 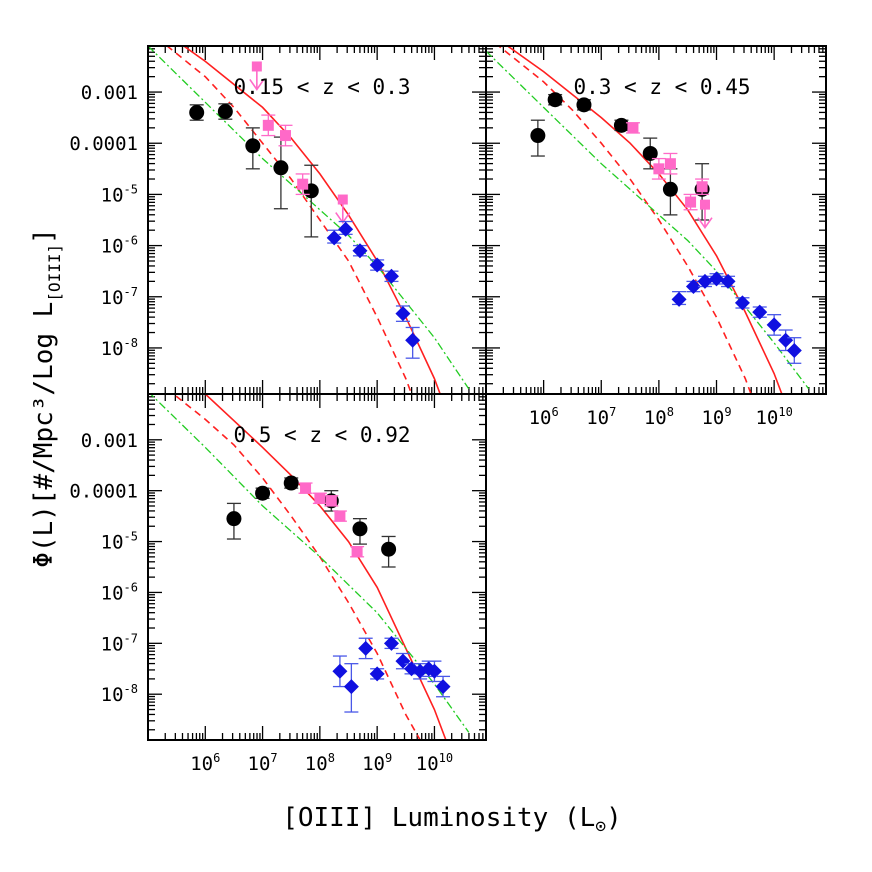 I want to click on y-axis-title: Φ(L)[#/Mpc³/Log L[OIII]], so click(x=46, y=398).